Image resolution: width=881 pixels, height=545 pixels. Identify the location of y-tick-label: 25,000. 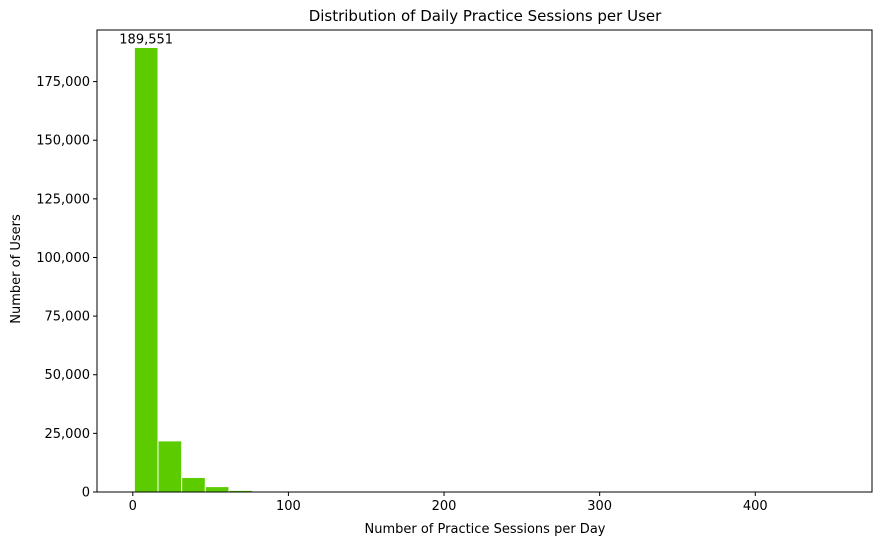
(68, 434).